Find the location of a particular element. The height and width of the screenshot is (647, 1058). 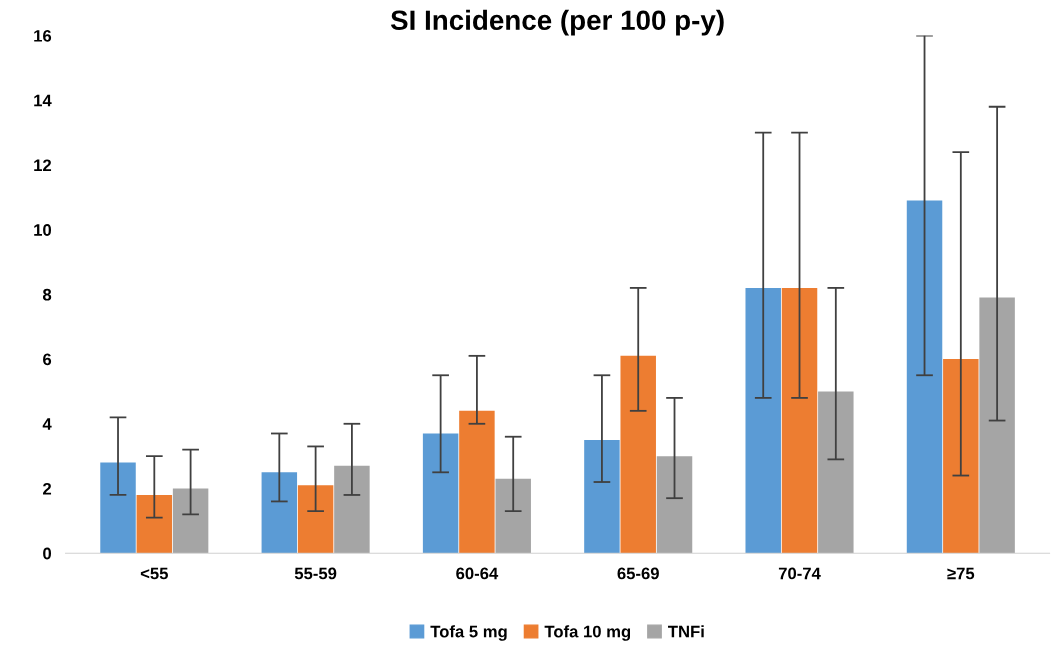

x-tick-label: 60-64 is located at coordinates (477, 573).